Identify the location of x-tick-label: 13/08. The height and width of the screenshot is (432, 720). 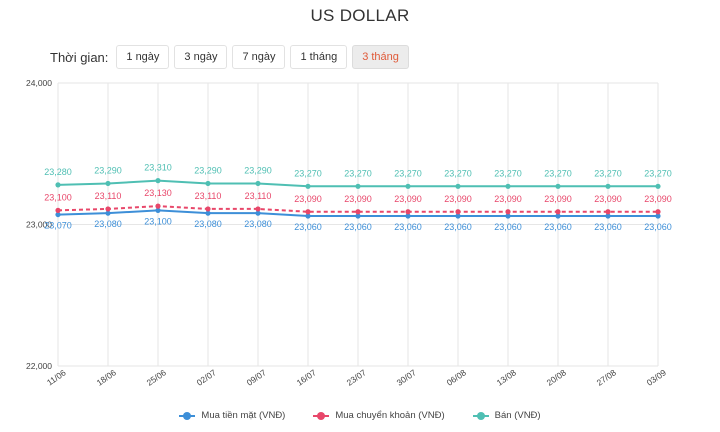
(506, 377).